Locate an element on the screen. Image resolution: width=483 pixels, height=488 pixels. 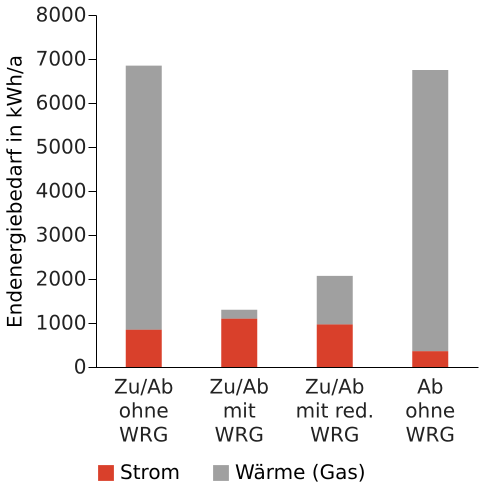
y-tick-label: 7000 is located at coordinates (61, 58).